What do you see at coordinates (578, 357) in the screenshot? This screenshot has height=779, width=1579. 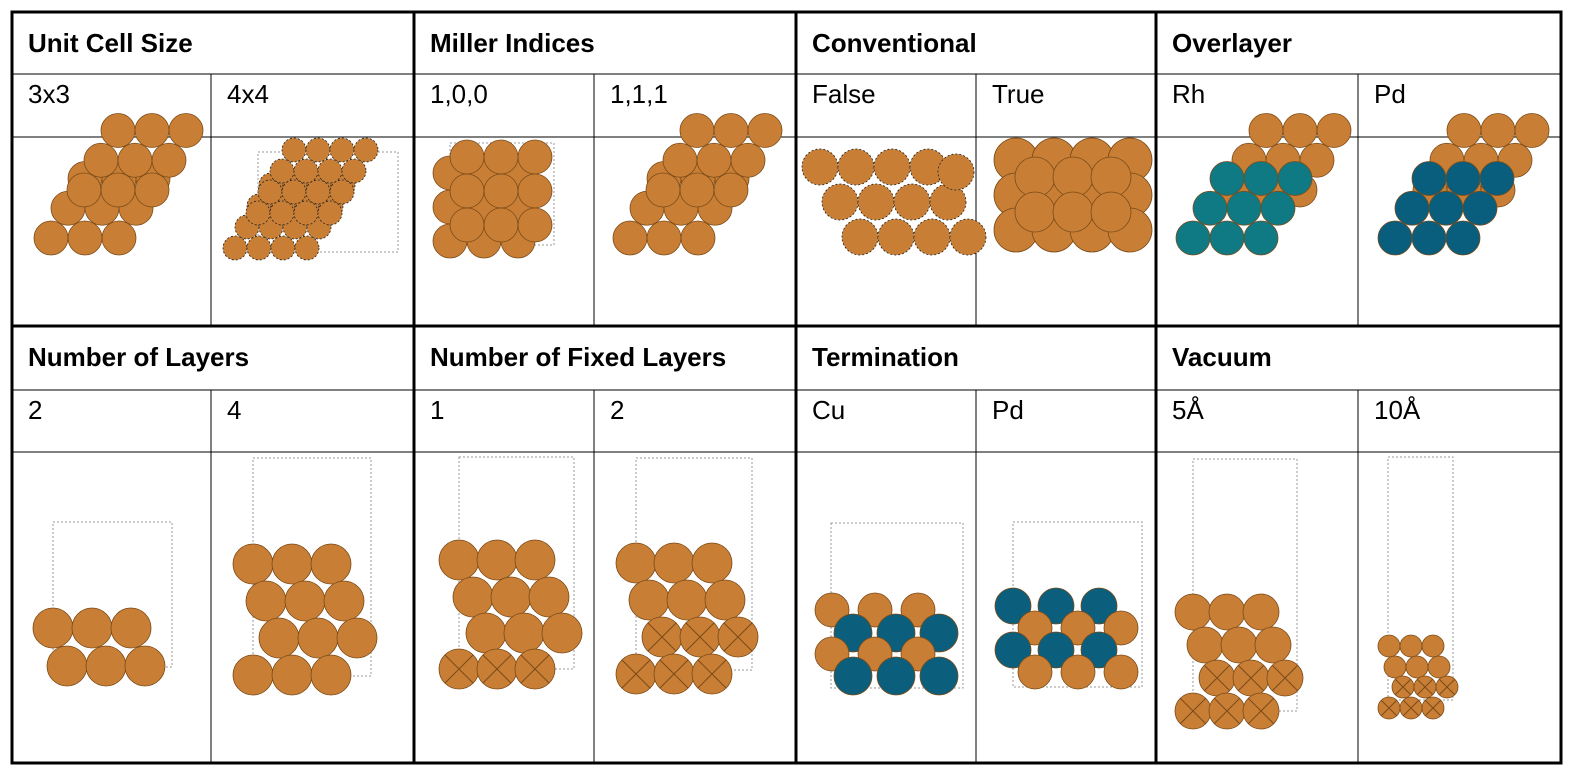 I see `number-of-fixed-layers-header: Number of Fixed Layers` at bounding box center [578, 357].